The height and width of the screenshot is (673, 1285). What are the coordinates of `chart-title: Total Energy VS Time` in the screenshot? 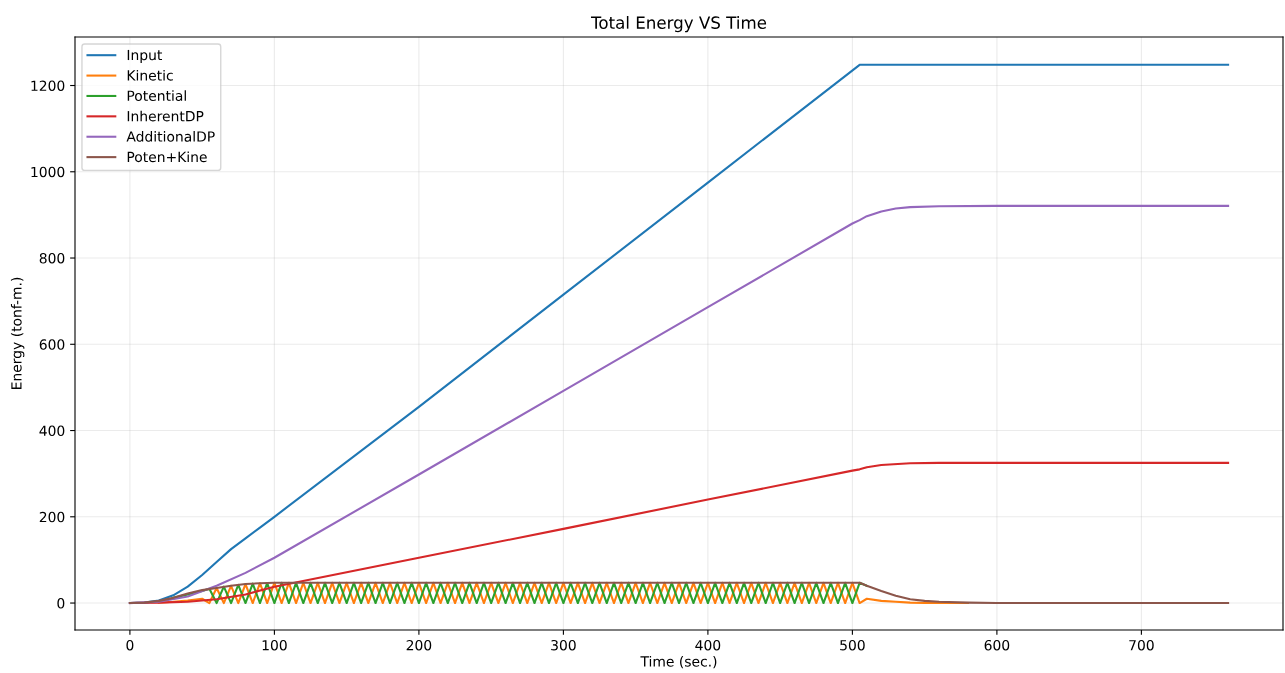 It's located at (678, 24).